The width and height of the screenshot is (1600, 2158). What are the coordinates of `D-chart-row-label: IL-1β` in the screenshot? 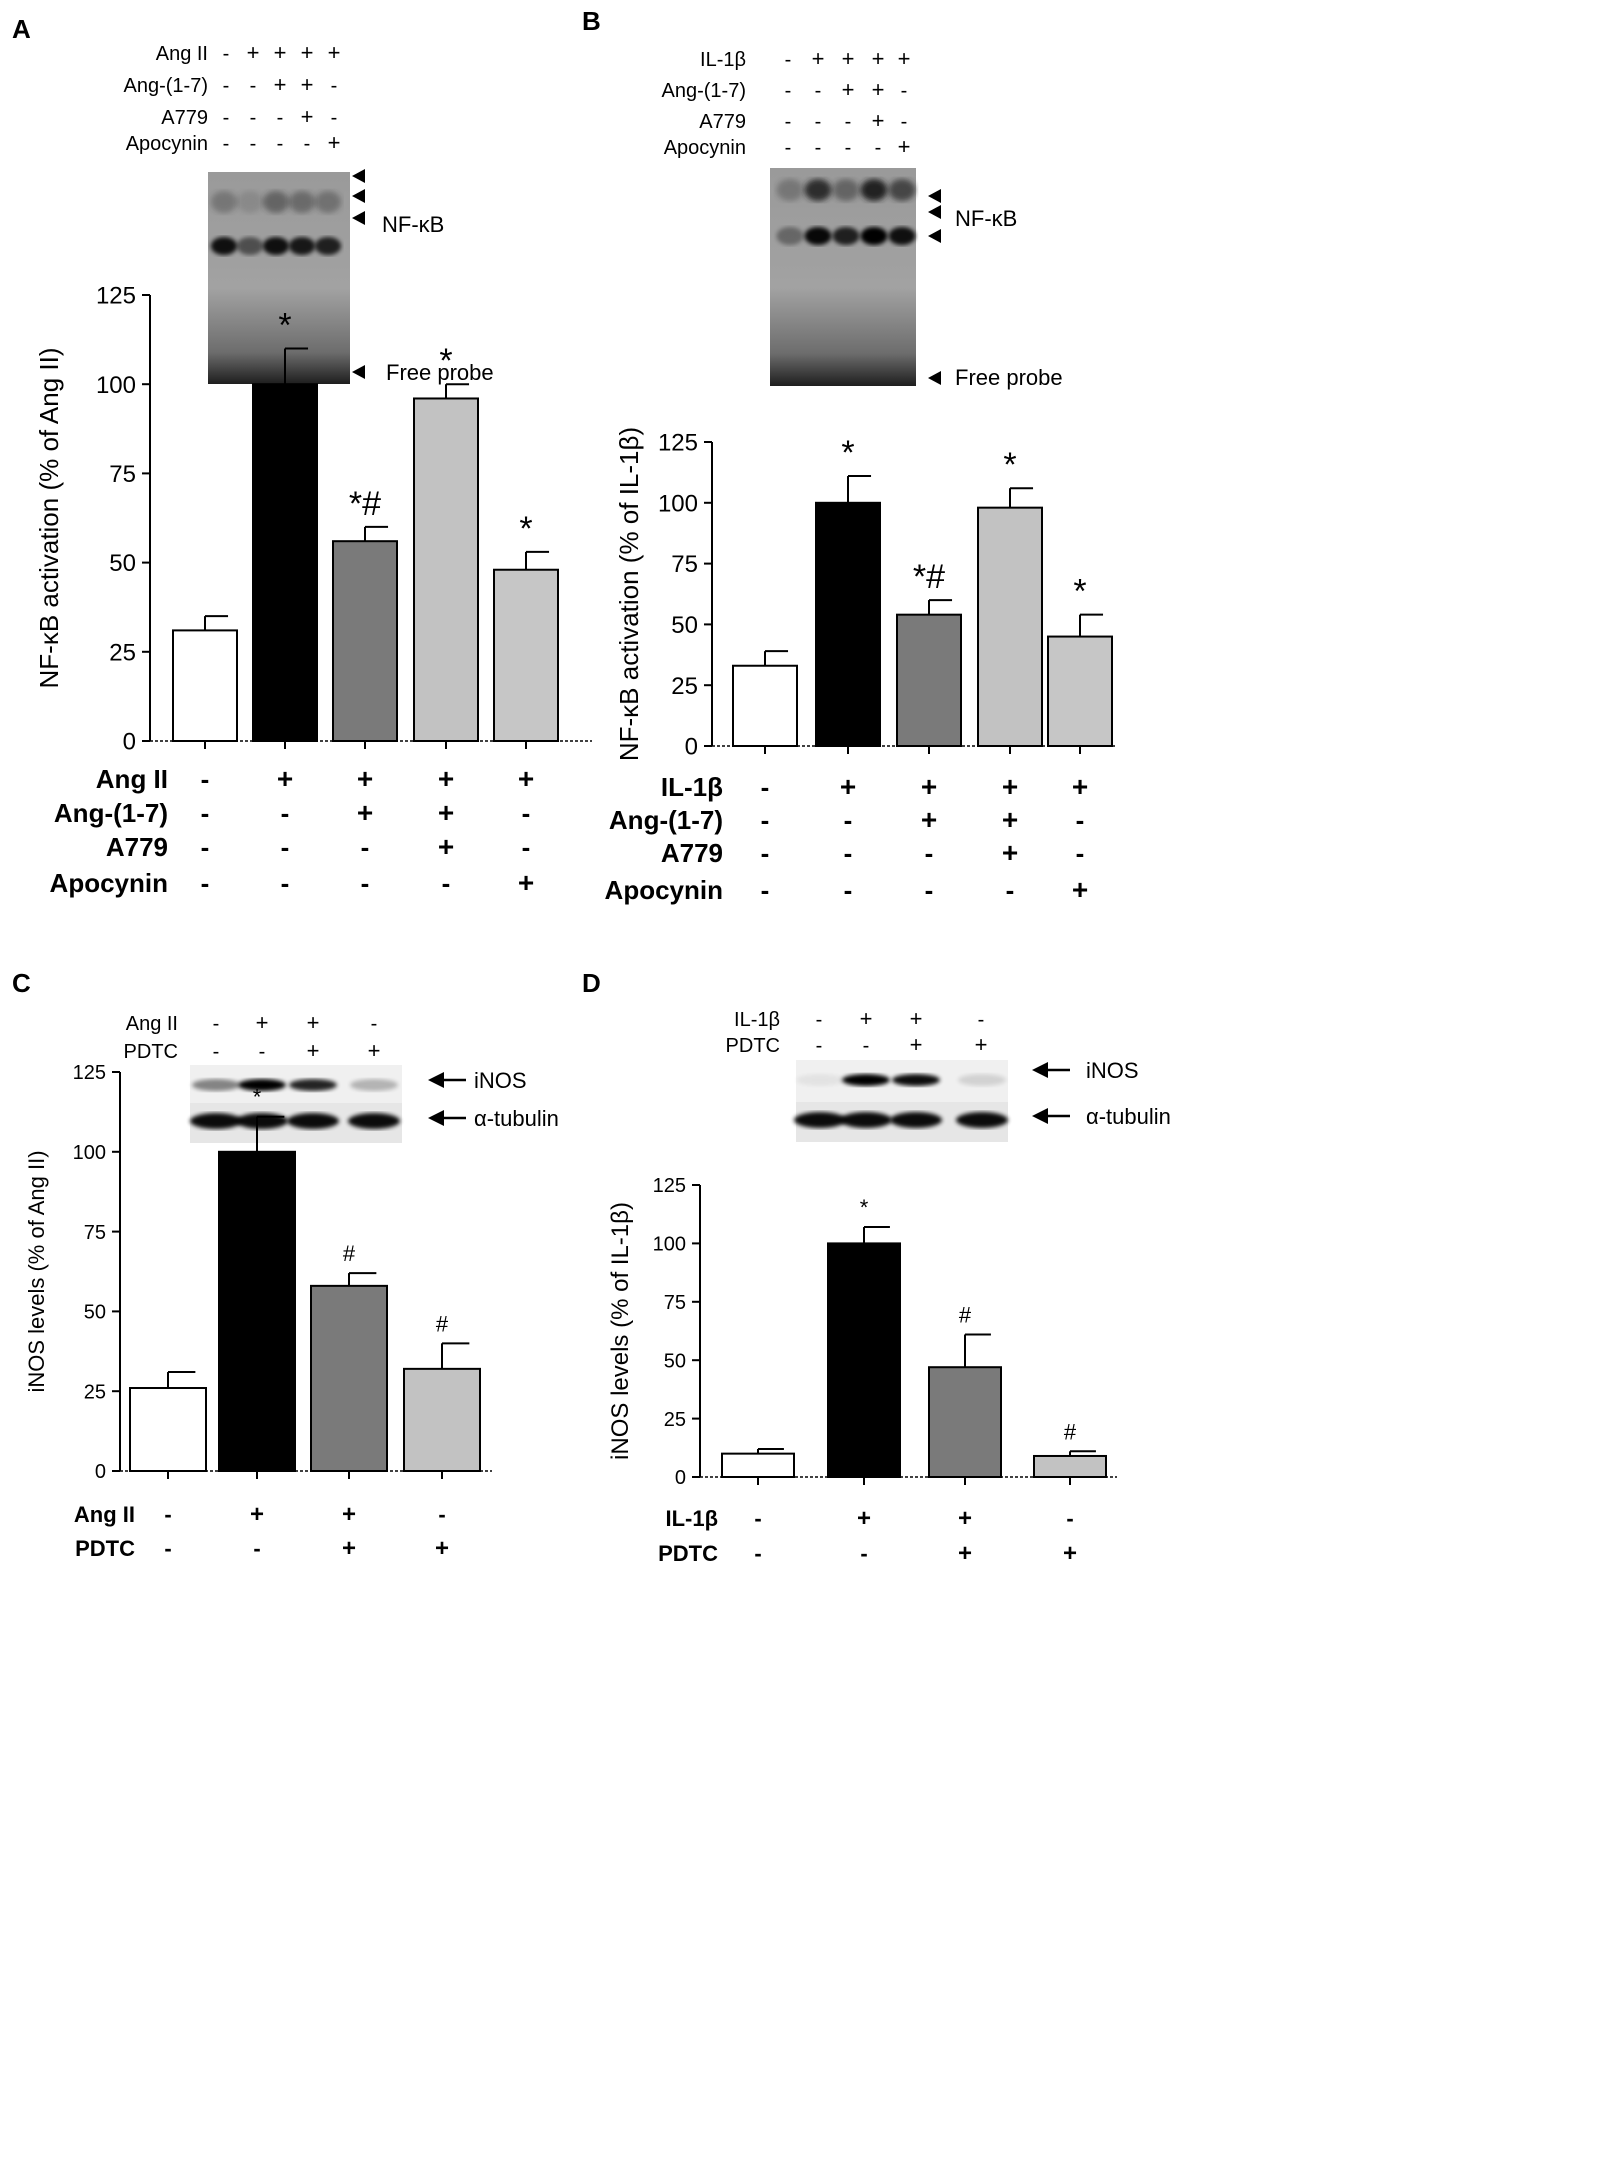 It's located at (691, 1518).